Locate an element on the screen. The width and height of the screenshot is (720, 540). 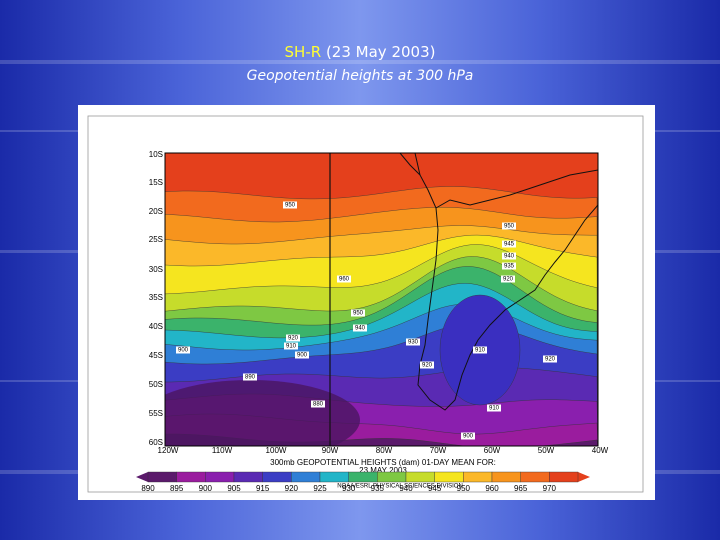
contour-label: 930 is located at coordinates (413, 343).